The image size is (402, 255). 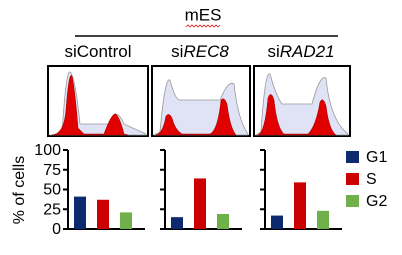 What do you see at coordinates (52, 190) in the screenshot?
I see `y-tick-label: 50` at bounding box center [52, 190].